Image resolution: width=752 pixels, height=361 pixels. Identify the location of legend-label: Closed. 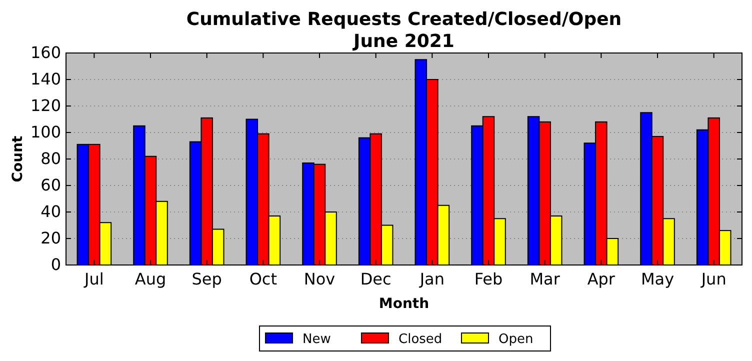
(420, 339).